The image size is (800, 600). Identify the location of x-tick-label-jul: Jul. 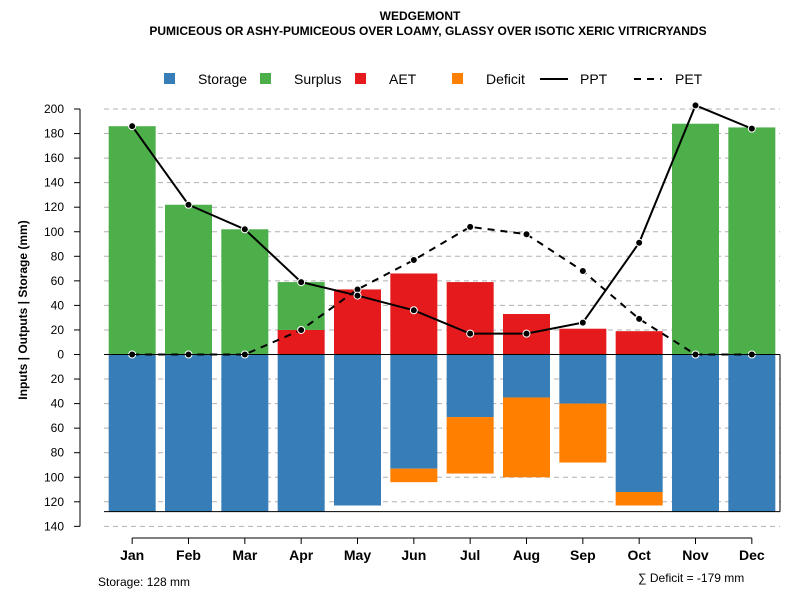
(470, 555).